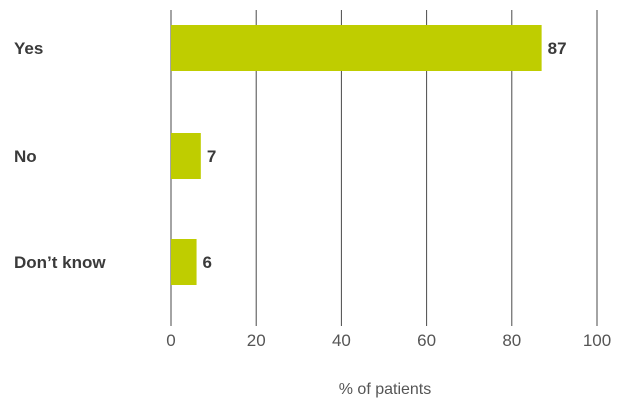 This screenshot has height=403, width=639. Describe the element at coordinates (511, 340) in the screenshot. I see `x-tick-label-80: 80` at that location.